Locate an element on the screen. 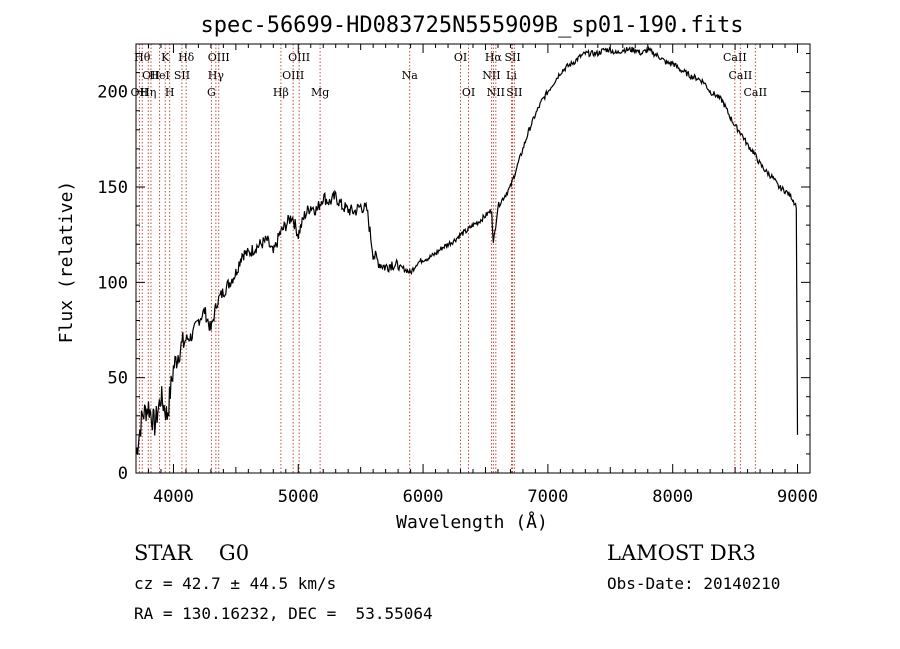 This screenshot has height=649, width=900. line-label: K is located at coordinates (165, 57).